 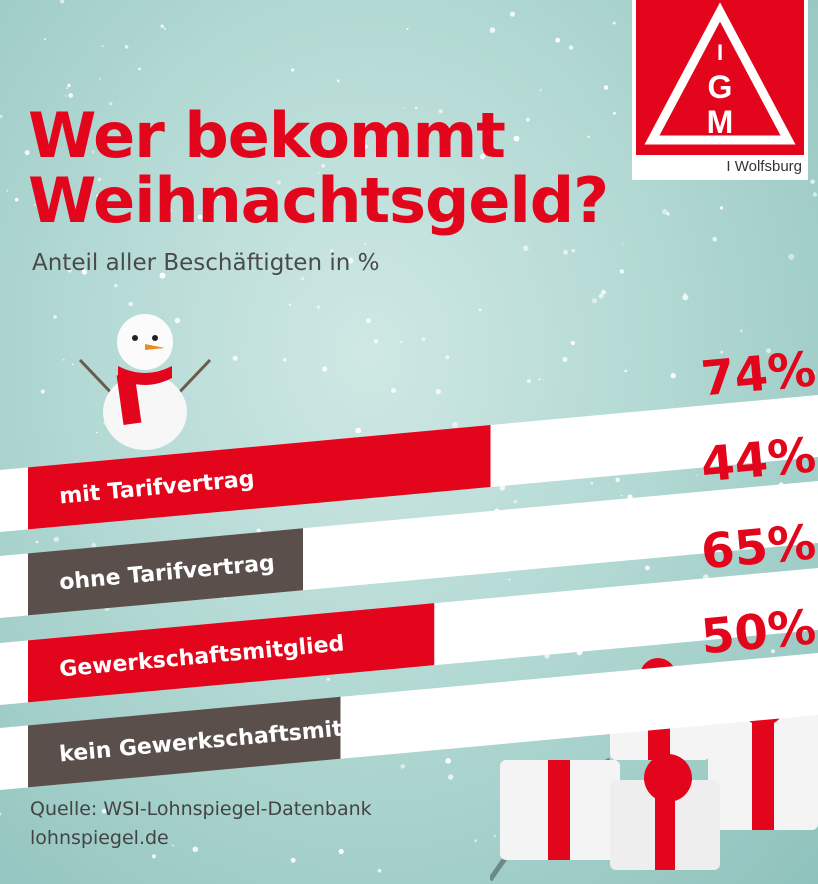 I want to click on igm-logo: I G M I Wolfsburg, so click(x=720, y=90).